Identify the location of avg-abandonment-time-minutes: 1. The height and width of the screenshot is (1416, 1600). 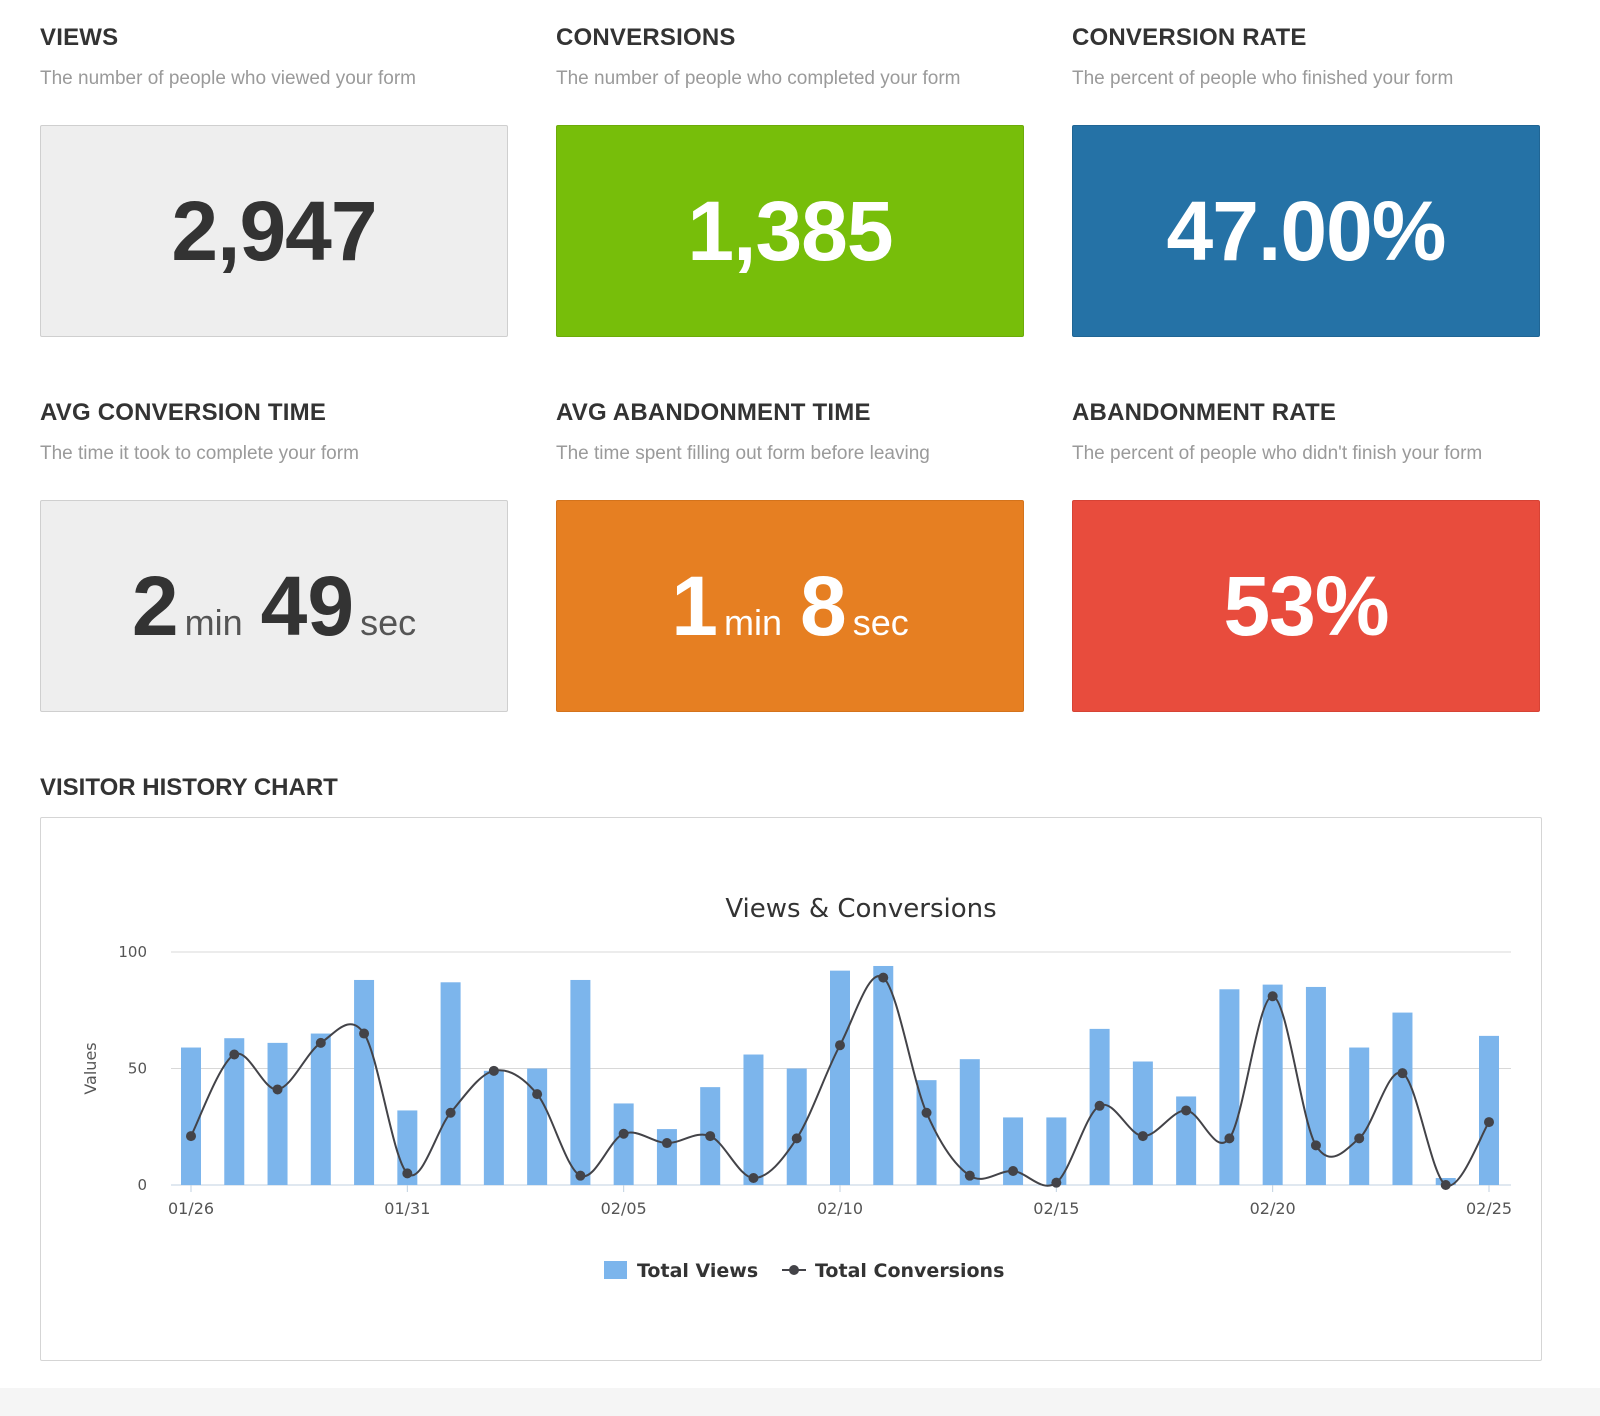
(694, 605).